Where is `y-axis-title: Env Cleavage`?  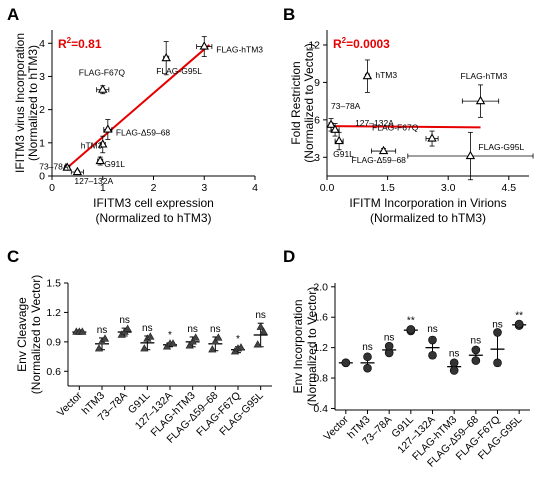
y-axis-title: Env Cleavage is located at coordinates (22, 334).